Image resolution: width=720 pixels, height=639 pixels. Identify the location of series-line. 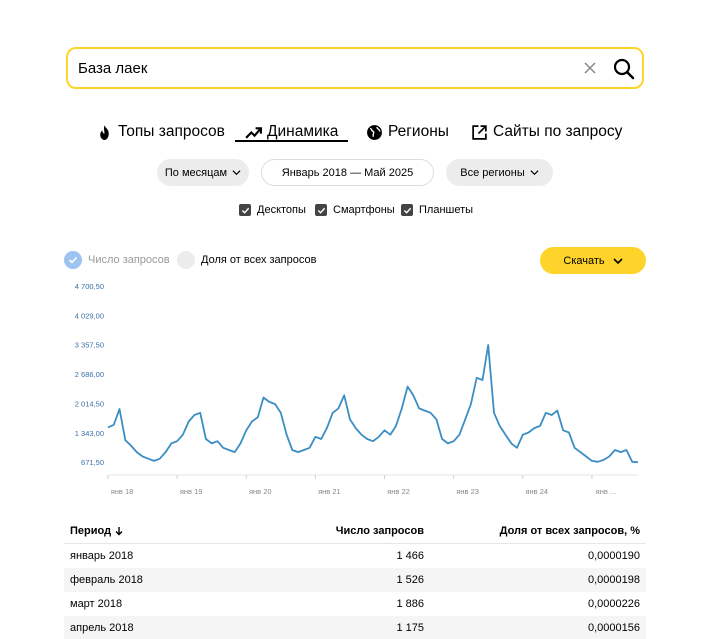
(373, 404).